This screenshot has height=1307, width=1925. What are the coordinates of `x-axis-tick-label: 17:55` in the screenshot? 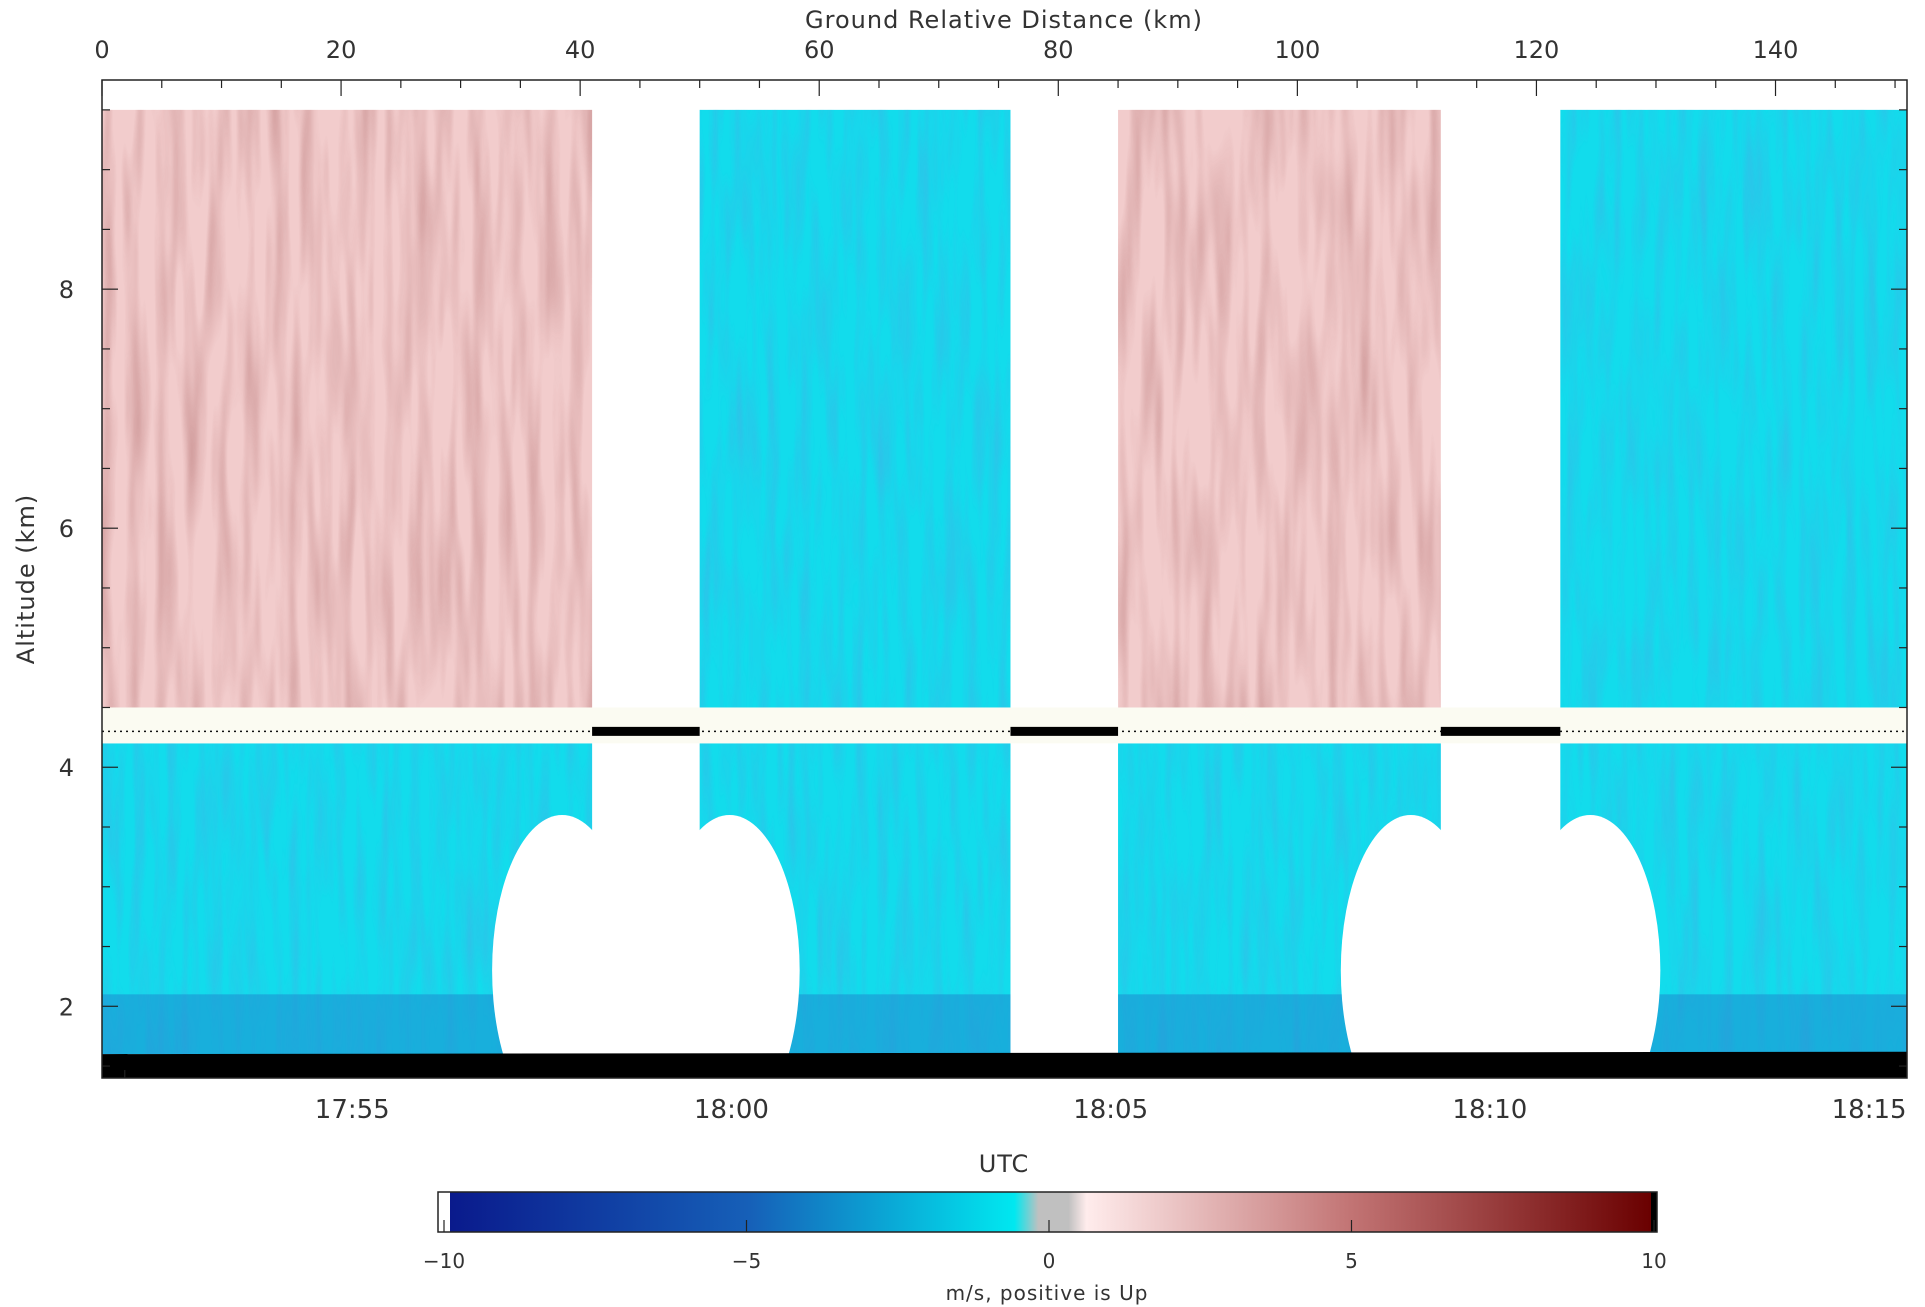 It's located at (352, 1110).